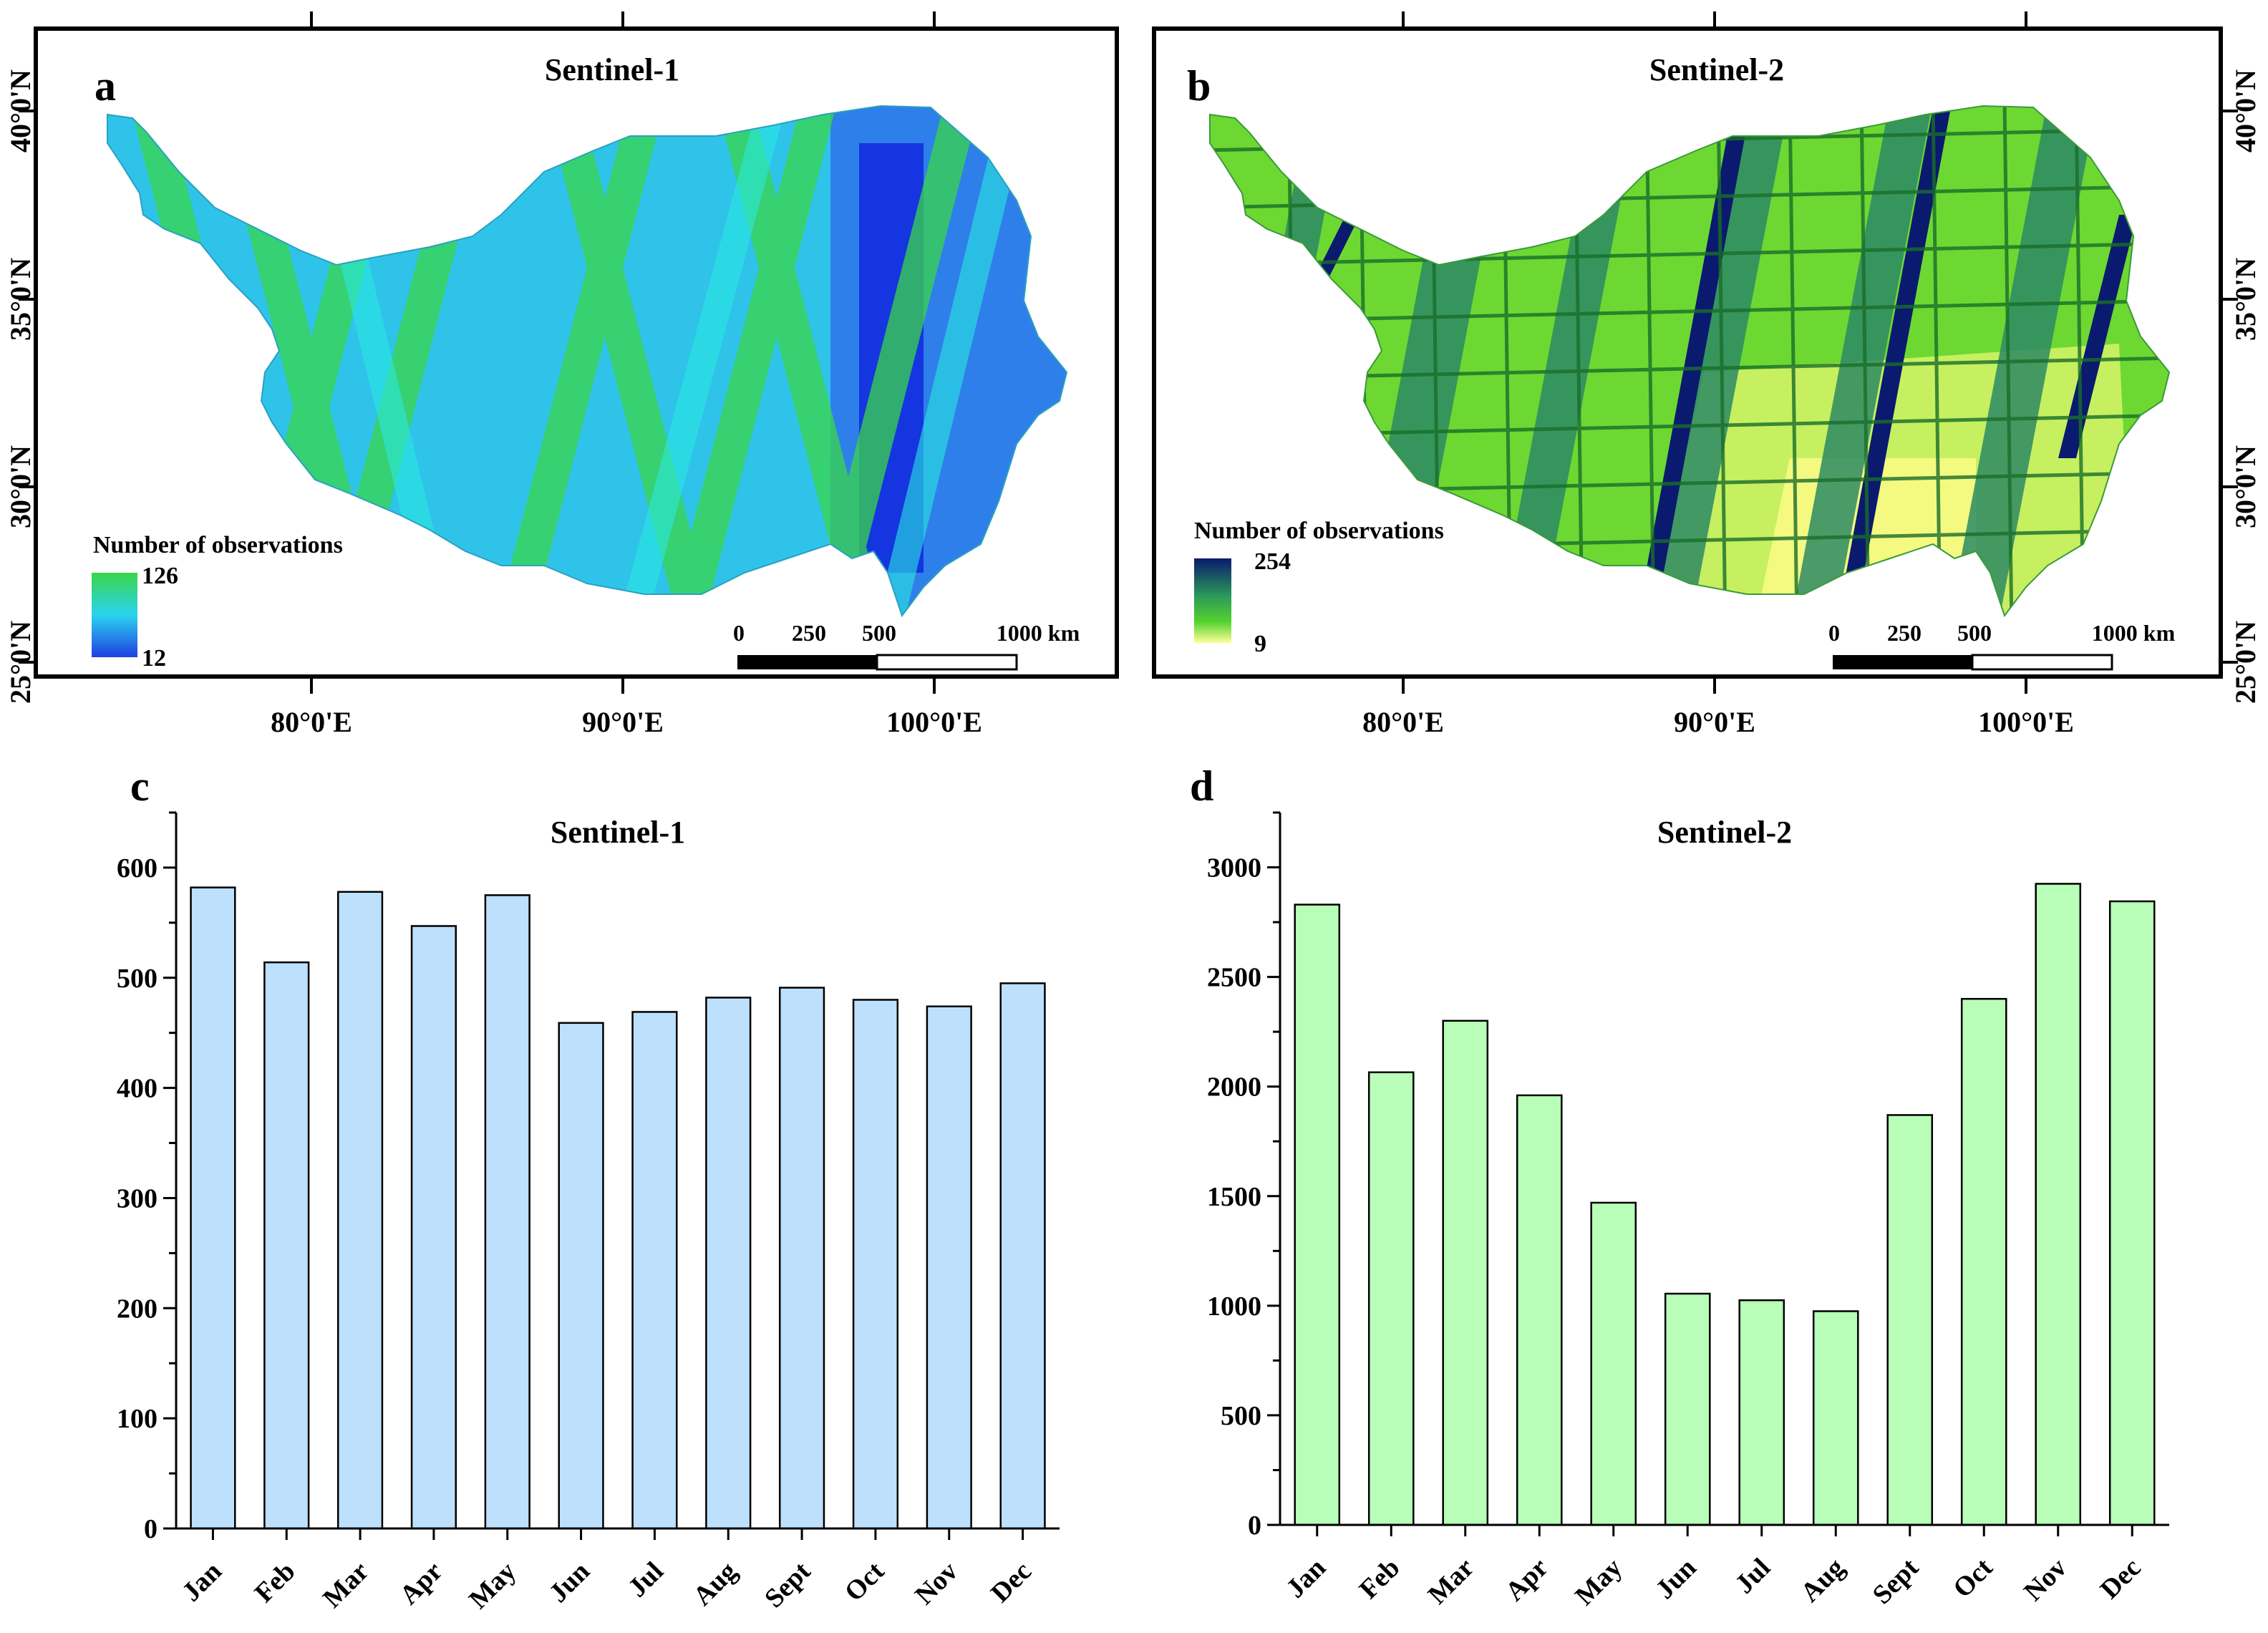 The height and width of the screenshot is (1633, 2268). I want to click on lon-label-a-1: 90°0'E, so click(623, 722).